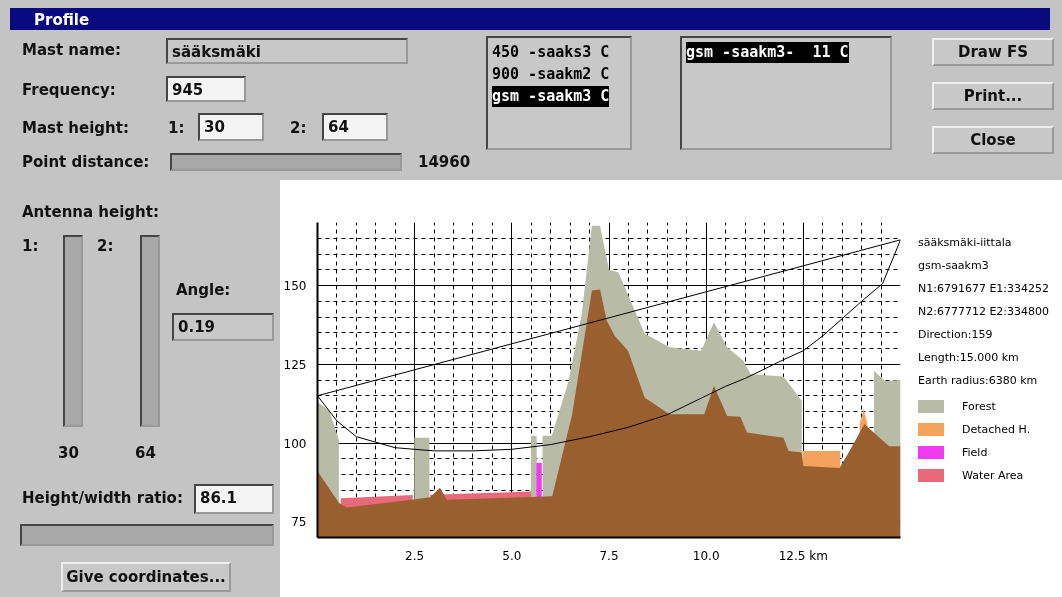  Describe the element at coordinates (295, 443) in the screenshot. I see `y-tick-label: 100` at that location.